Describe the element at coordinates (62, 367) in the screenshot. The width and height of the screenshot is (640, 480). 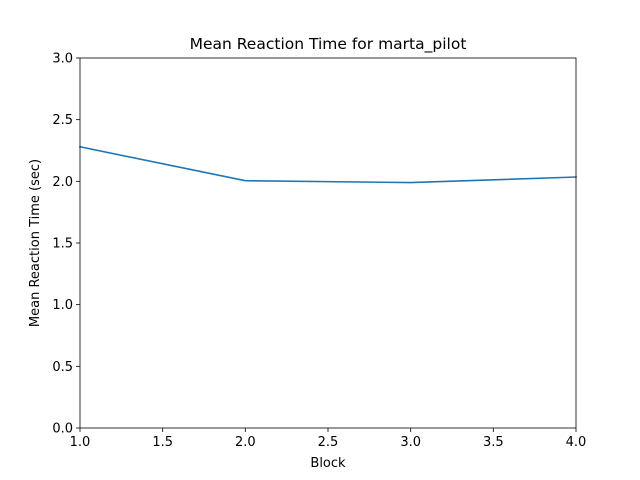
I see `y-tick-label: 0.5` at that location.